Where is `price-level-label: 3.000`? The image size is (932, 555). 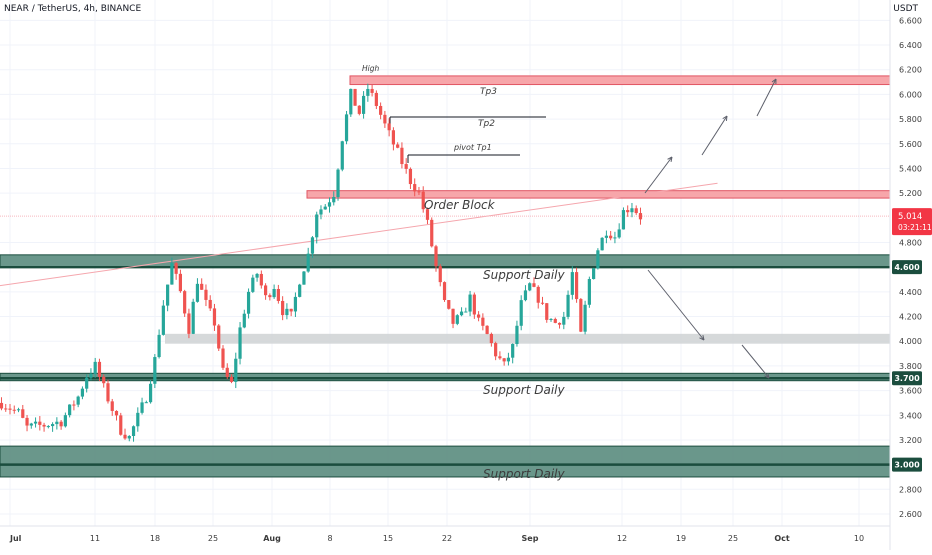
price-level-label: 3.000 is located at coordinates (907, 465).